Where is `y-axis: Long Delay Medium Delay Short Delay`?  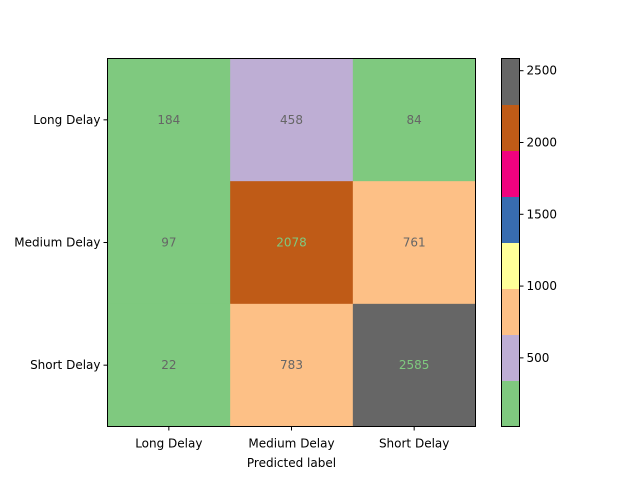
y-axis: Long Delay Medium Delay Short Delay is located at coordinates (61, 242).